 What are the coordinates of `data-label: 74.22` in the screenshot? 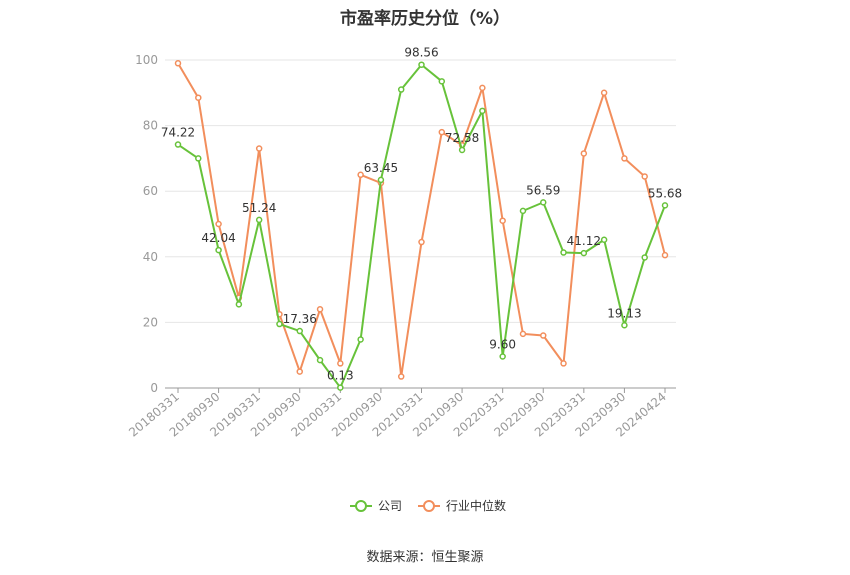 It's located at (178, 133).